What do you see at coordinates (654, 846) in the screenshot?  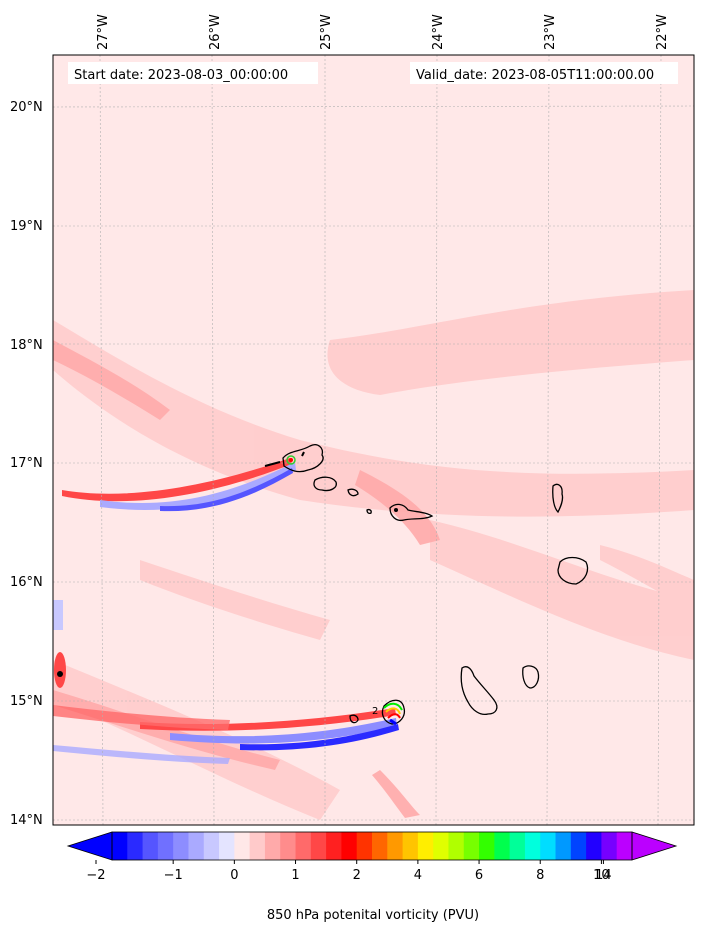 I see `colorbar-max-extend` at bounding box center [654, 846].